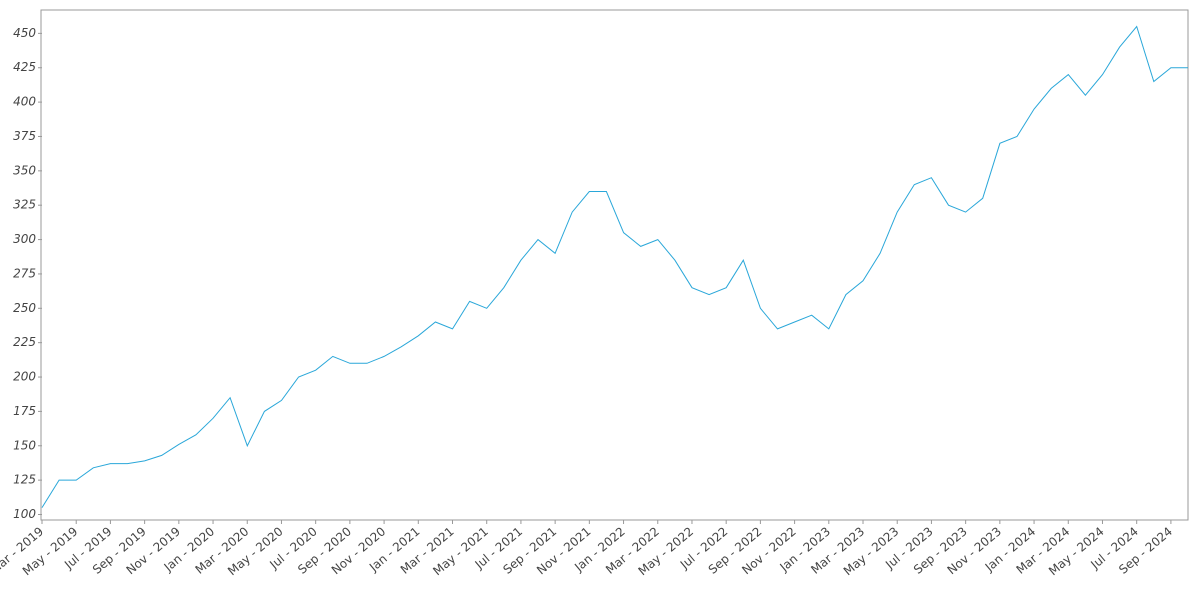 This screenshot has height=600, width=1200. I want to click on y-tick-label: 400, so click(24, 102).